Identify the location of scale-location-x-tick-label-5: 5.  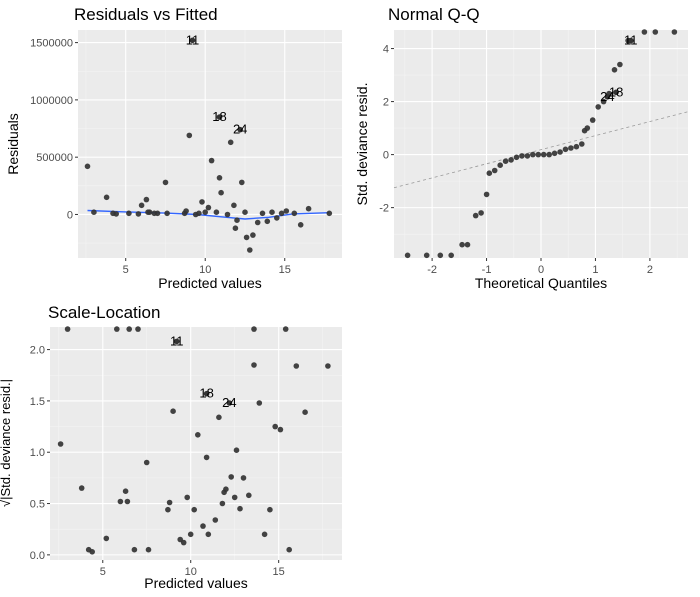
(103, 572).